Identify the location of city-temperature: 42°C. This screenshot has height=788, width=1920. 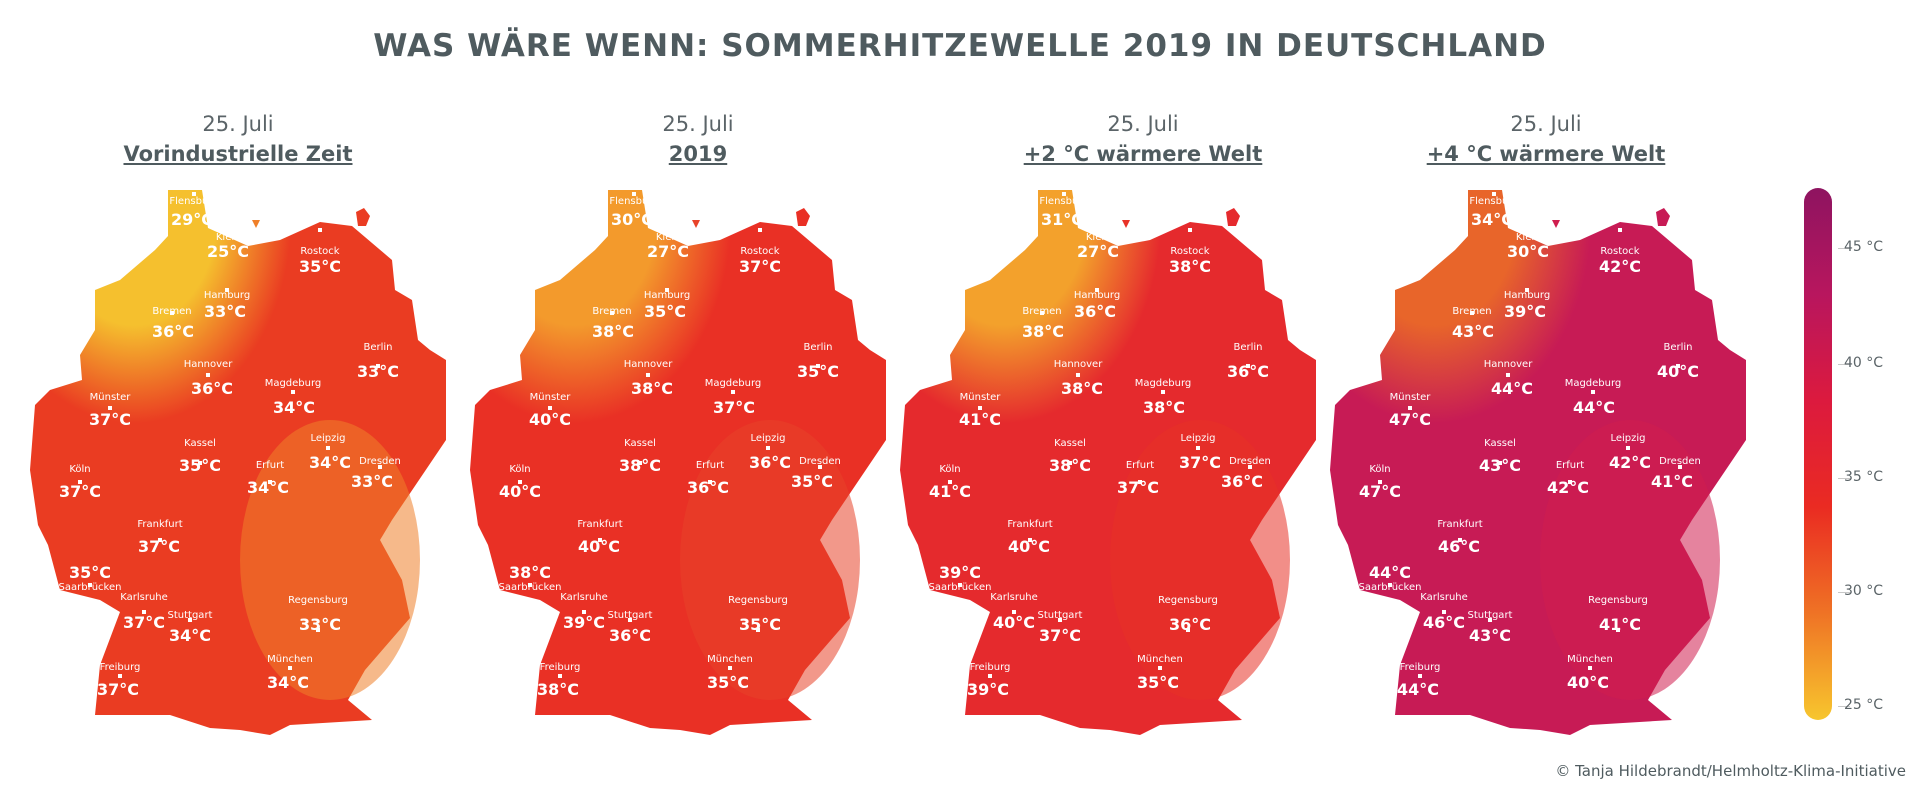
(1568, 487).